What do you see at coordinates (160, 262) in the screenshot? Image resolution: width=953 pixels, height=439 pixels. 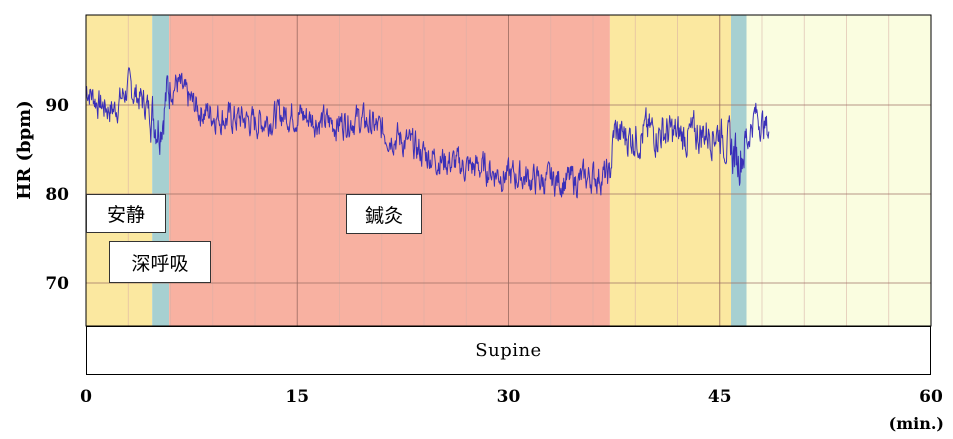 I see `phase-label-deep-breathing: 深呼吸` at bounding box center [160, 262].